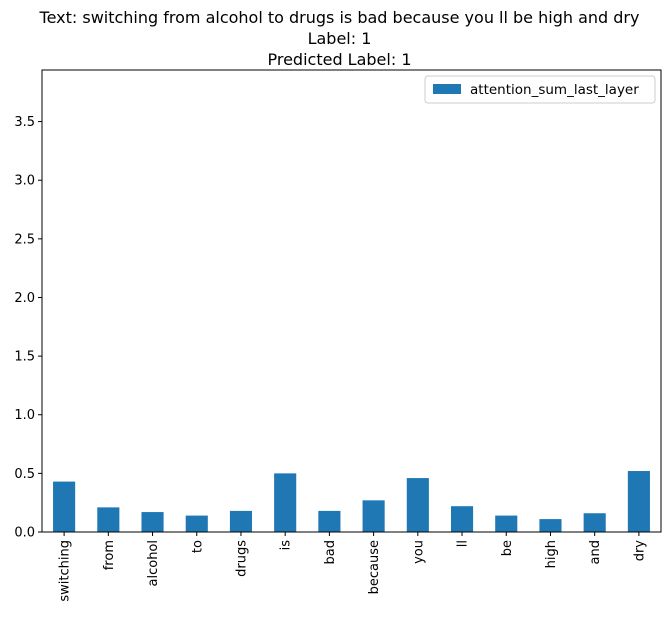 This screenshot has width=671, height=617. What do you see at coordinates (65, 571) in the screenshot?
I see `x-tick-label-switching: switching` at bounding box center [65, 571].